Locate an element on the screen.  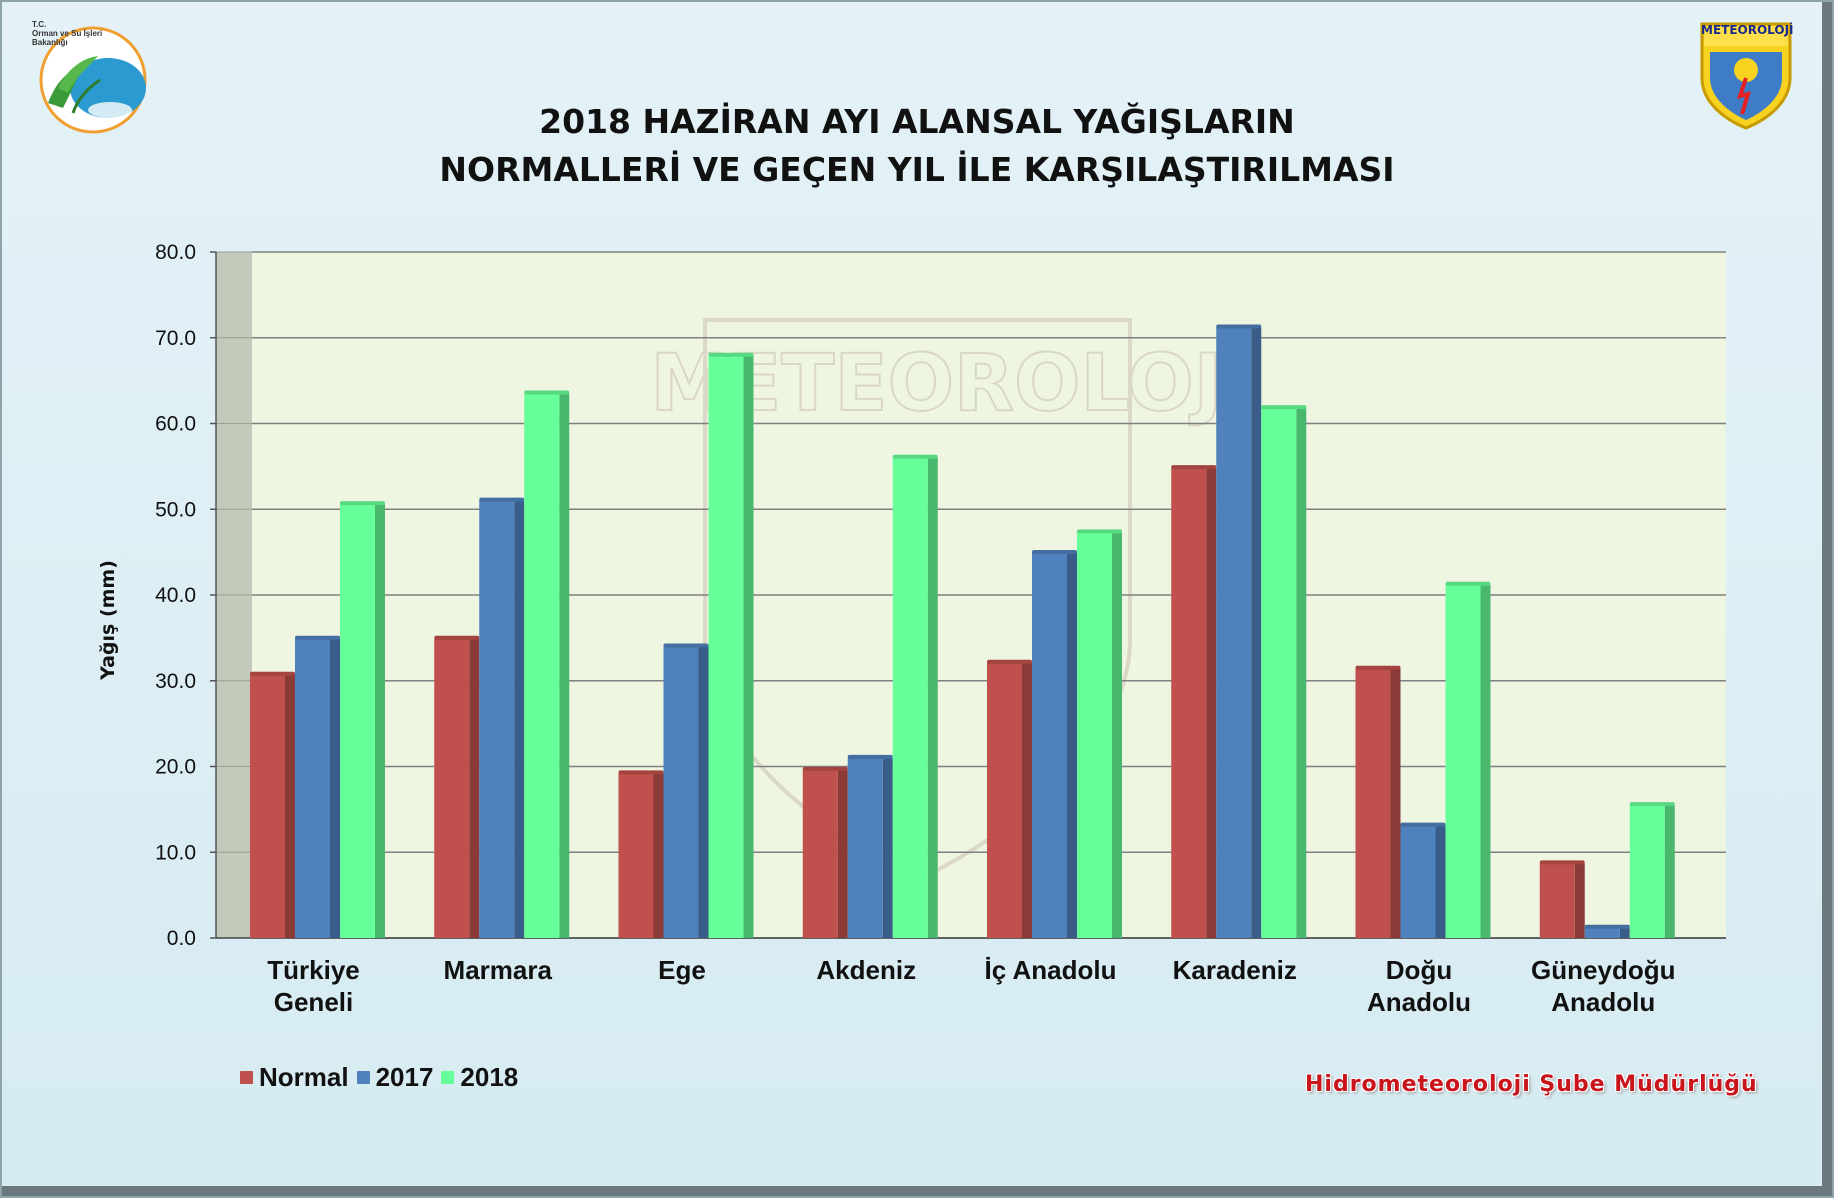
chart-legend: Normal 2017 2018 is located at coordinates (383, 1077).